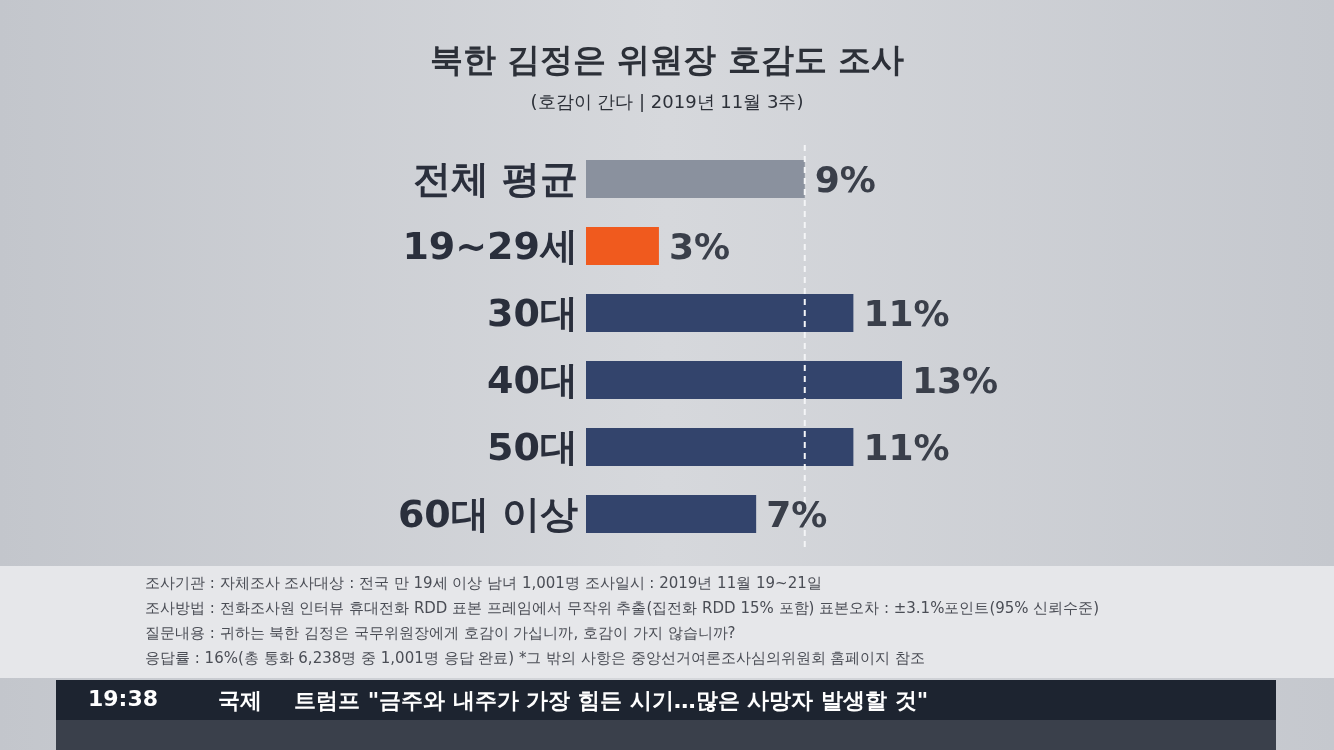 This screenshot has width=1334, height=750. What do you see at coordinates (490, 245) in the screenshot?
I see `y-tick-label: 19~29세` at bounding box center [490, 245].